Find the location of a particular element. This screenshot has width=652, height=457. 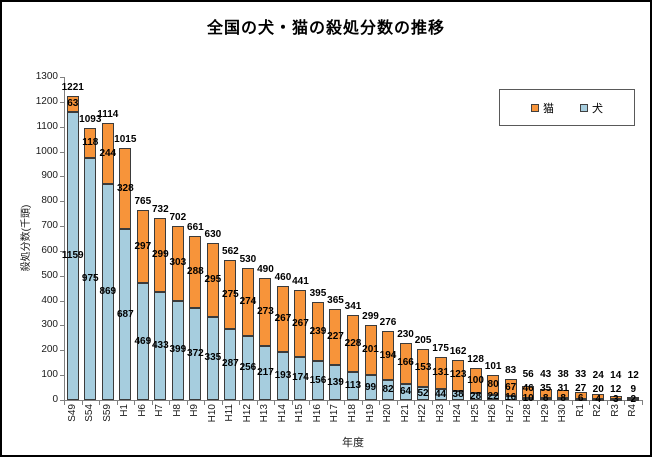

x-axis-category-label: H25 is located at coordinates (475, 413).